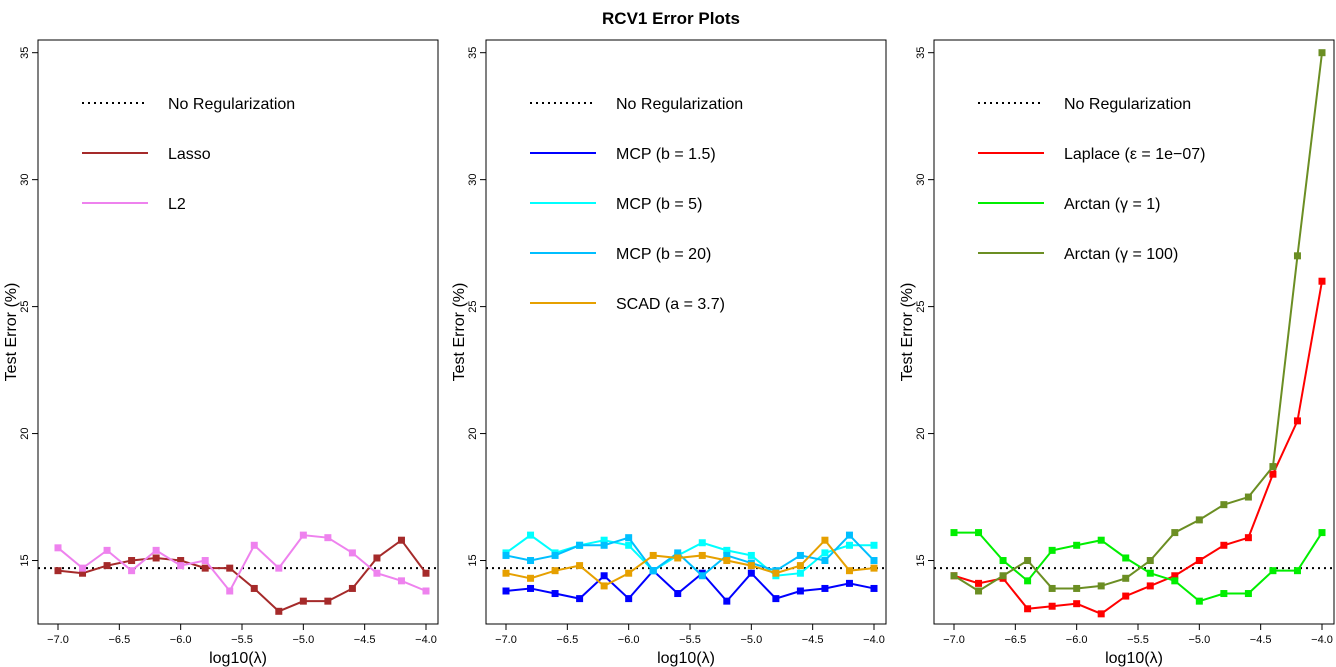 Image resolution: width=1336 pixels, height=667 pixels. Describe the element at coordinates (954, 640) in the screenshot. I see `x-tick-label: −7.0` at that location.